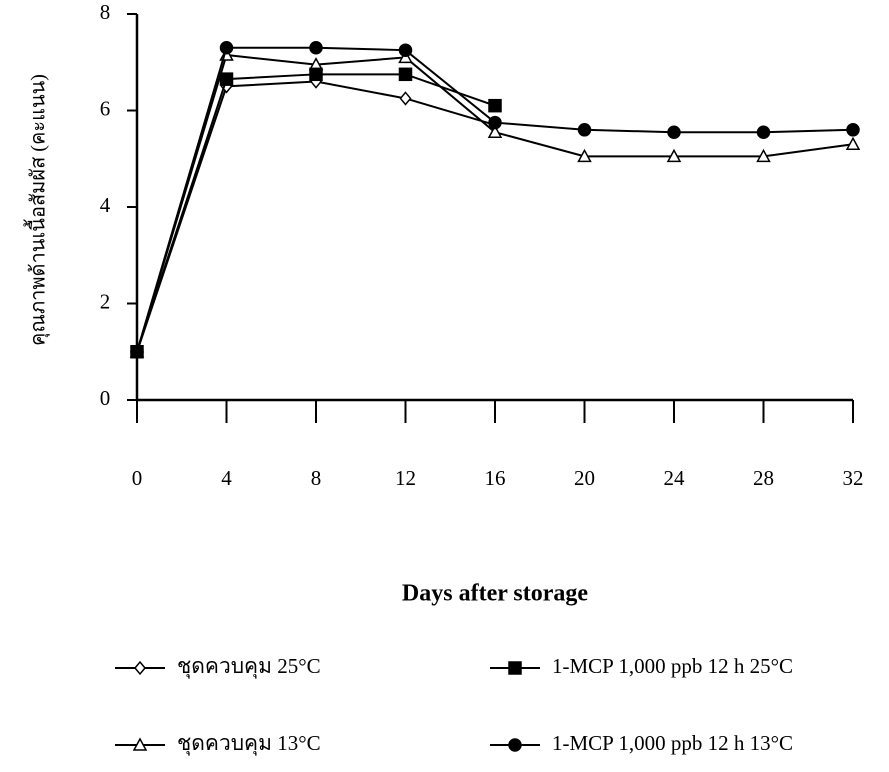  What do you see at coordinates (405, 478) in the screenshot?
I see `x-tick-label: 12` at bounding box center [405, 478].